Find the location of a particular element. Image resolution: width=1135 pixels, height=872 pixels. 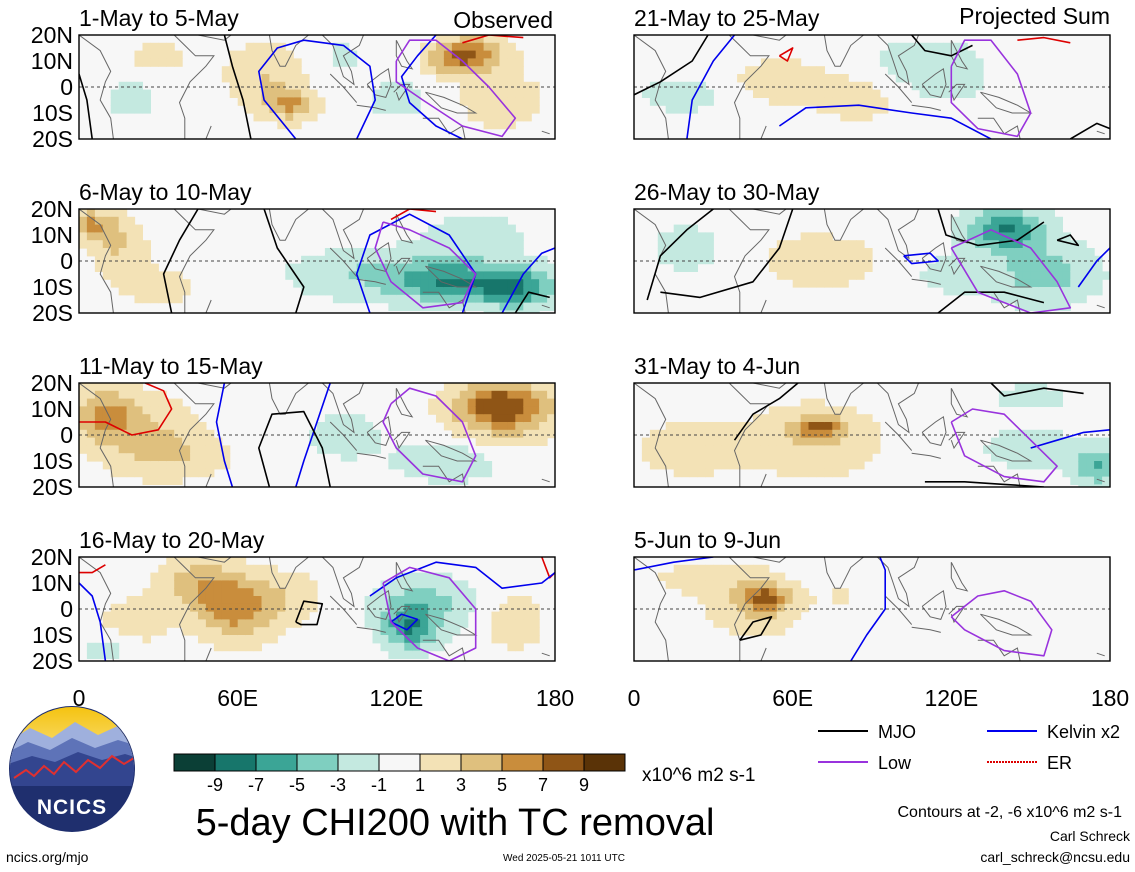

contour-mjo is located at coordinates (942, 46).